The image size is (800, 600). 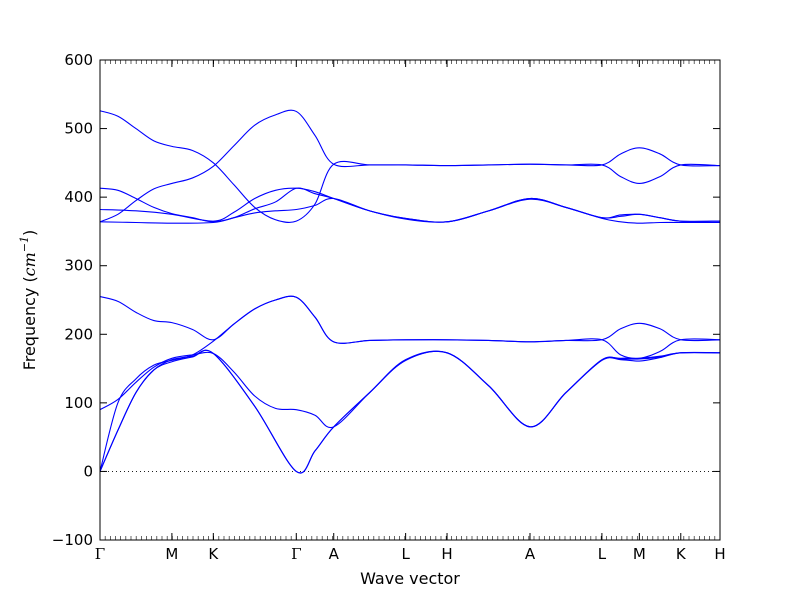 What do you see at coordinates (78, 334) in the screenshot?
I see `y-tick-label: 200` at bounding box center [78, 334].